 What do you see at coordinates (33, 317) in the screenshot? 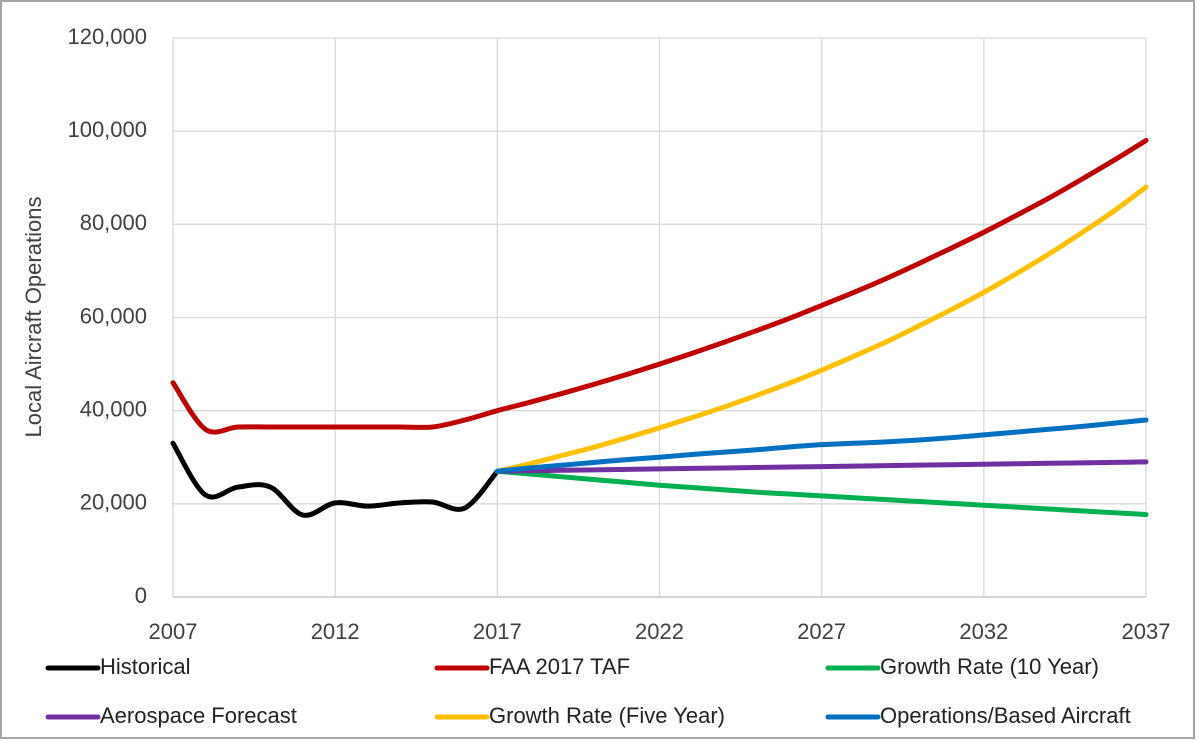
I see `y-axis-label: Local Aircraft Operations` at bounding box center [33, 317].